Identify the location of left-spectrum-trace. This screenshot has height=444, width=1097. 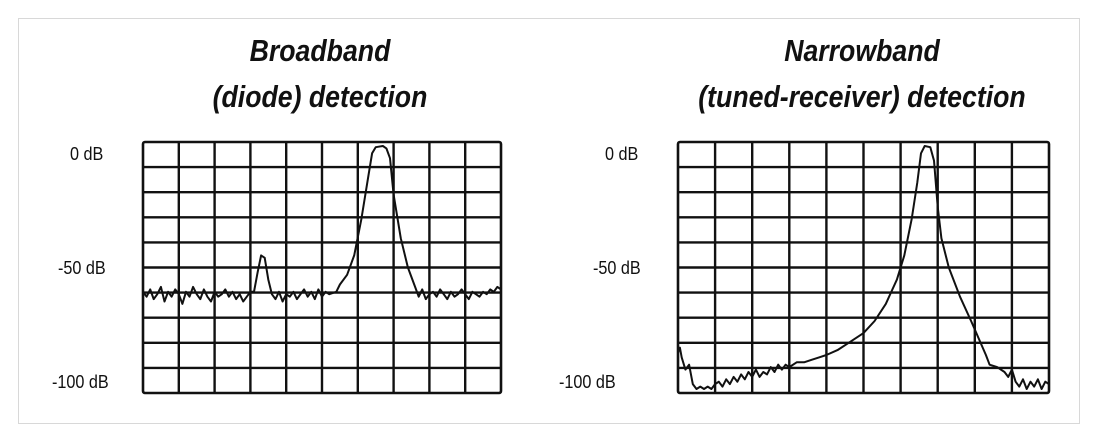
(322, 225).